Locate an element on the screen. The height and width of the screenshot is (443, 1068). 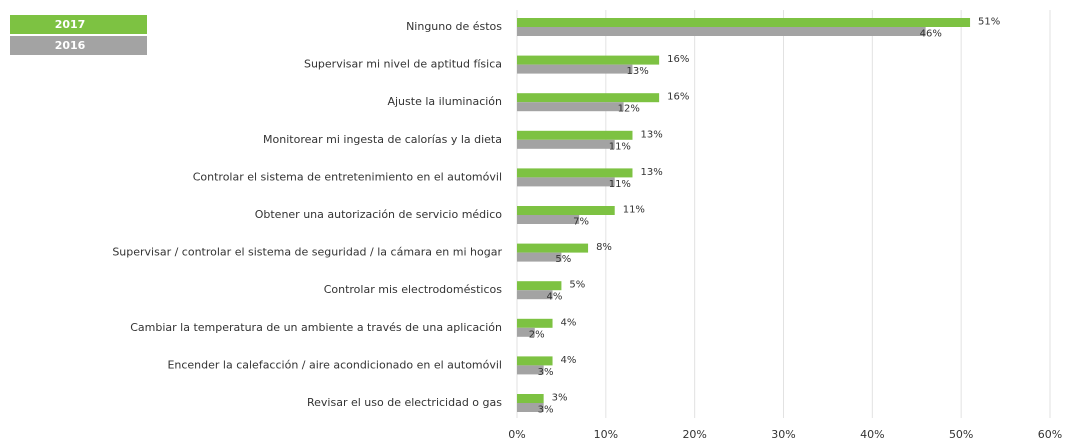
x-tick-label: 10% is located at coordinates (606, 434).